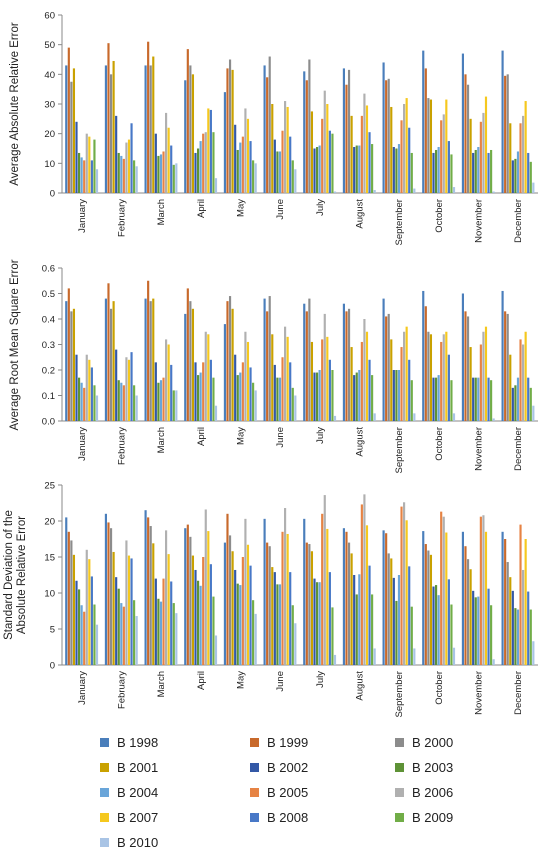  I want to click on bar-b-2007-september, so click(406, 145).